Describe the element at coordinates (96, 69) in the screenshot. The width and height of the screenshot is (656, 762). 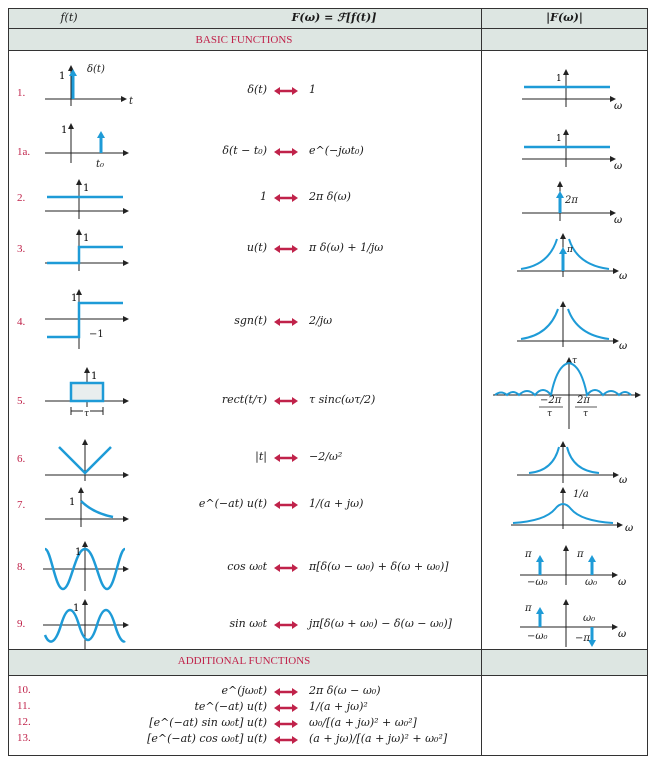
I see `delta-label: δ(t)` at that location.